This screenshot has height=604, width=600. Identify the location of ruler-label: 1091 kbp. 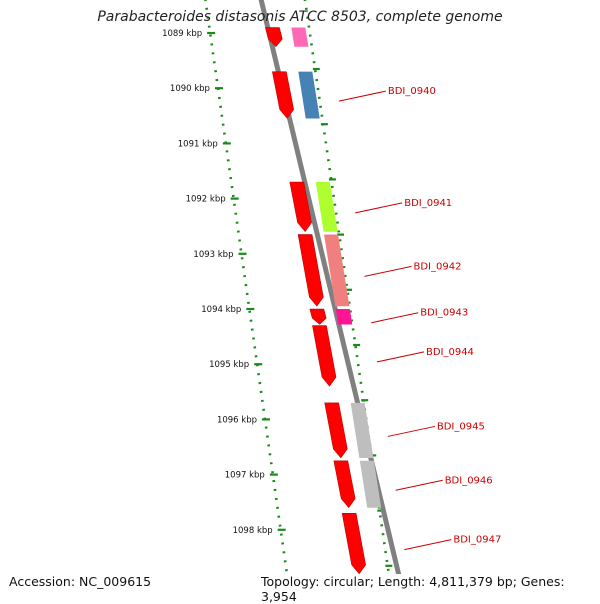
(198, 144).